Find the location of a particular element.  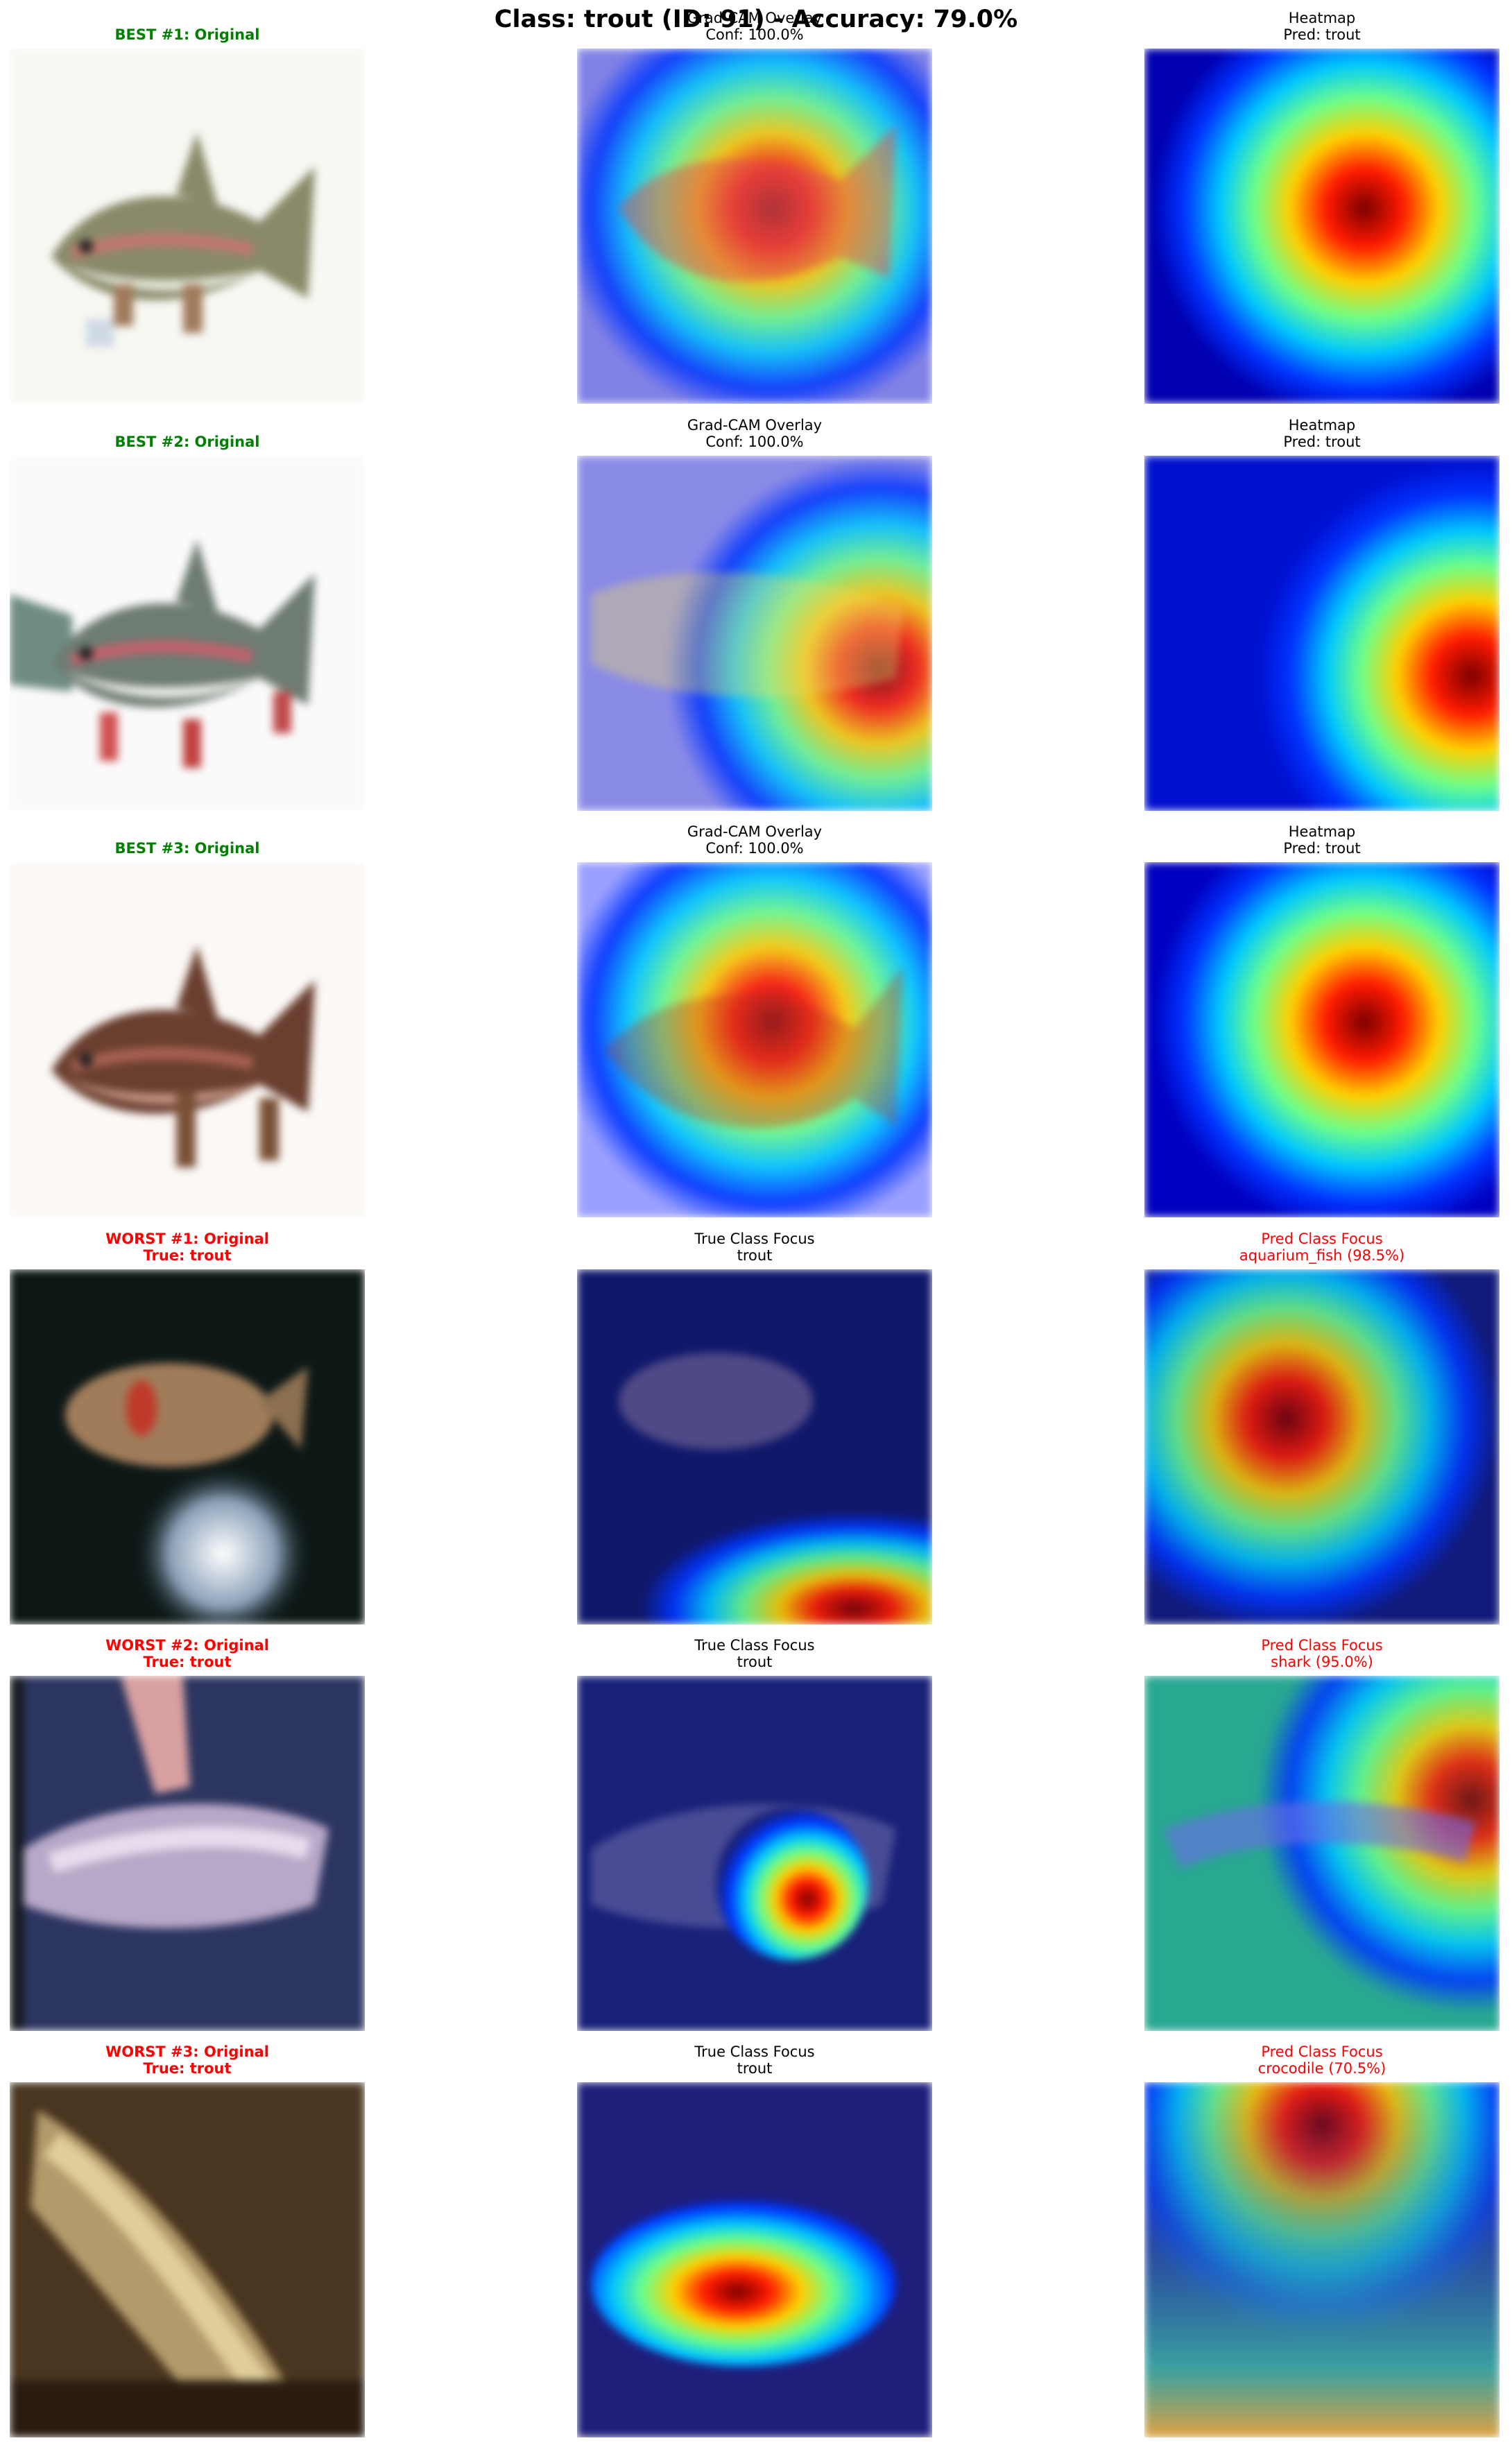

panel-title: WORST #2: Original True: trout is located at coordinates (187, 1653).